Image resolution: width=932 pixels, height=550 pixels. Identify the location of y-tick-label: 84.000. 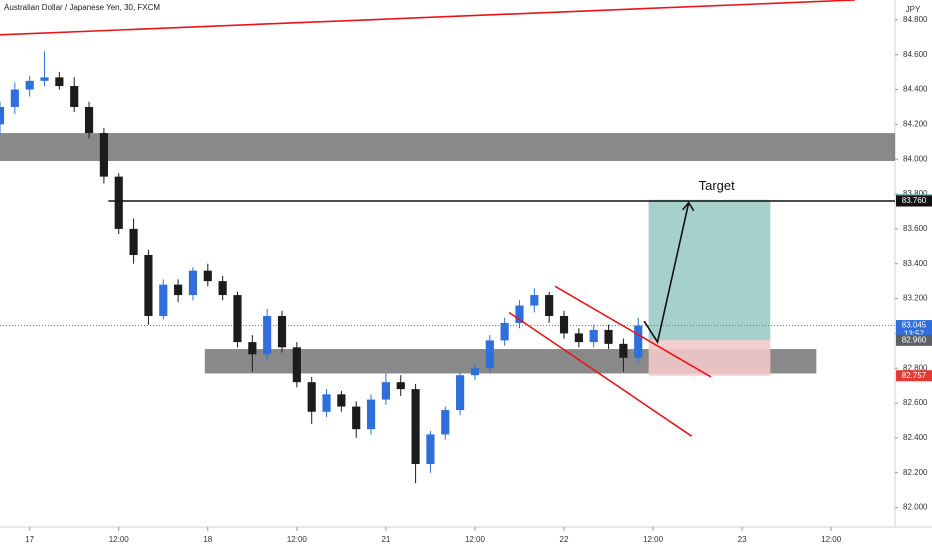
(915, 158).